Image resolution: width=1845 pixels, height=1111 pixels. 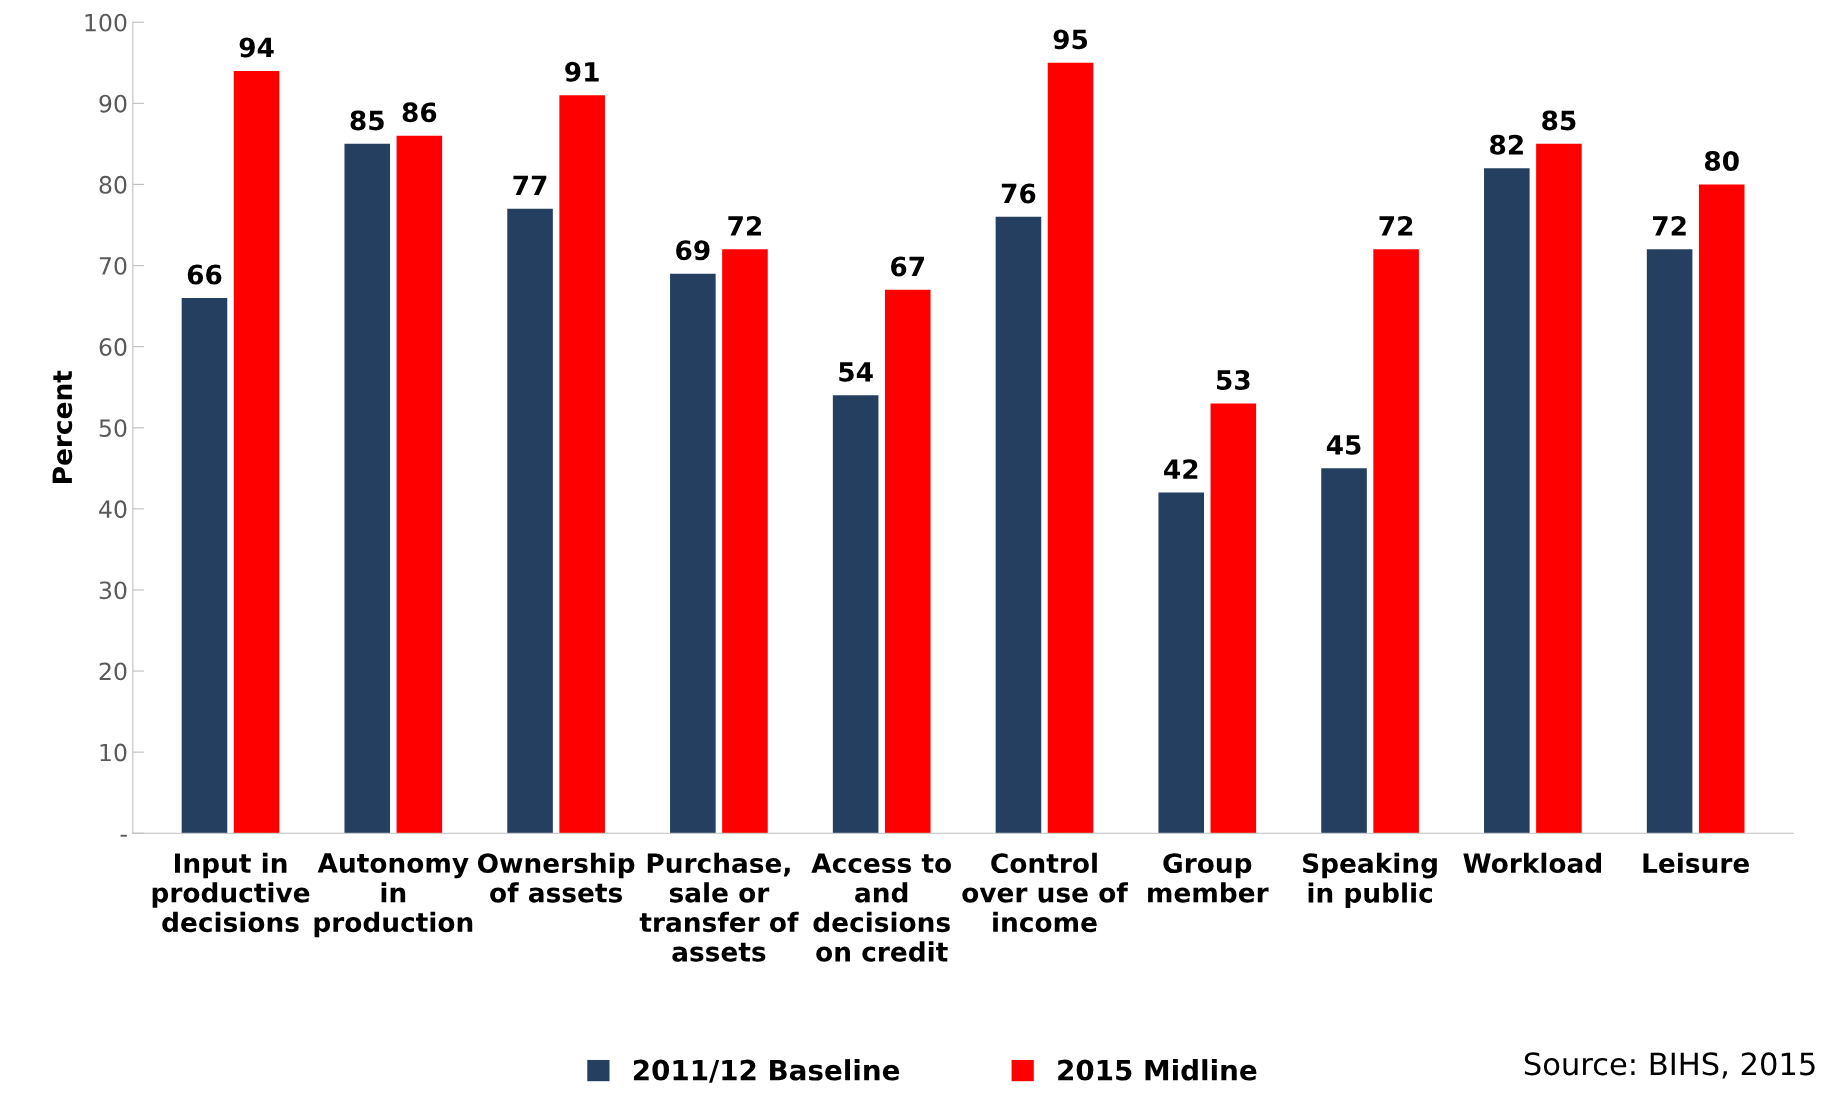 I want to click on x-tick-label: Purchase, sale or transfer of assets, so click(x=719, y=907).